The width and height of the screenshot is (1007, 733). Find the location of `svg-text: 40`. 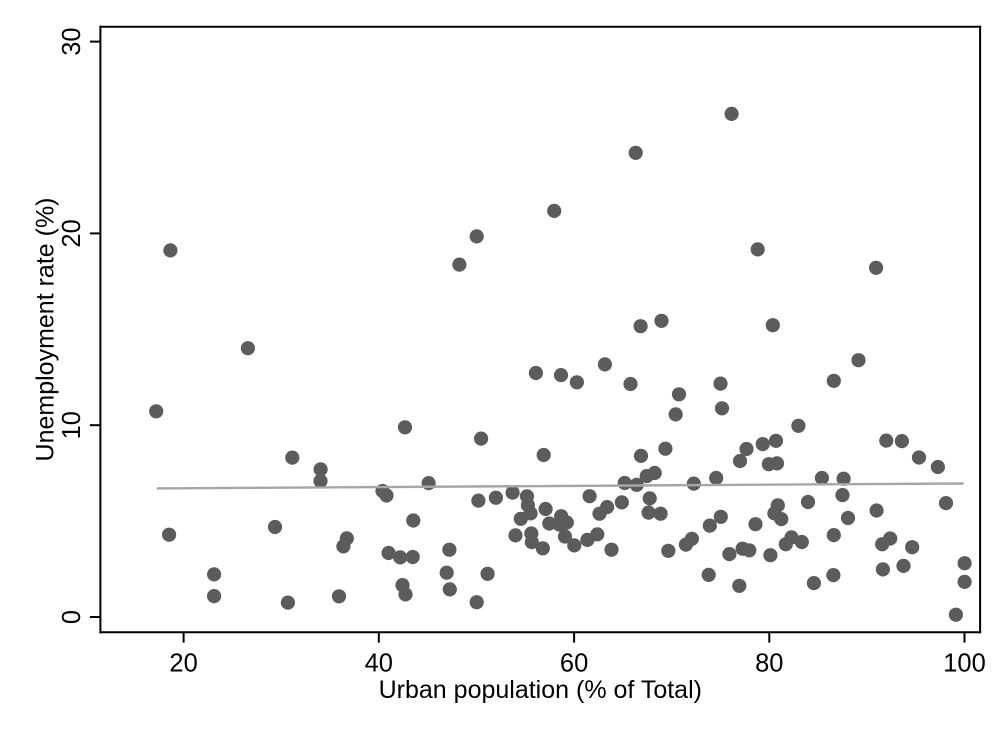

svg-text: 40 is located at coordinates (379, 664).